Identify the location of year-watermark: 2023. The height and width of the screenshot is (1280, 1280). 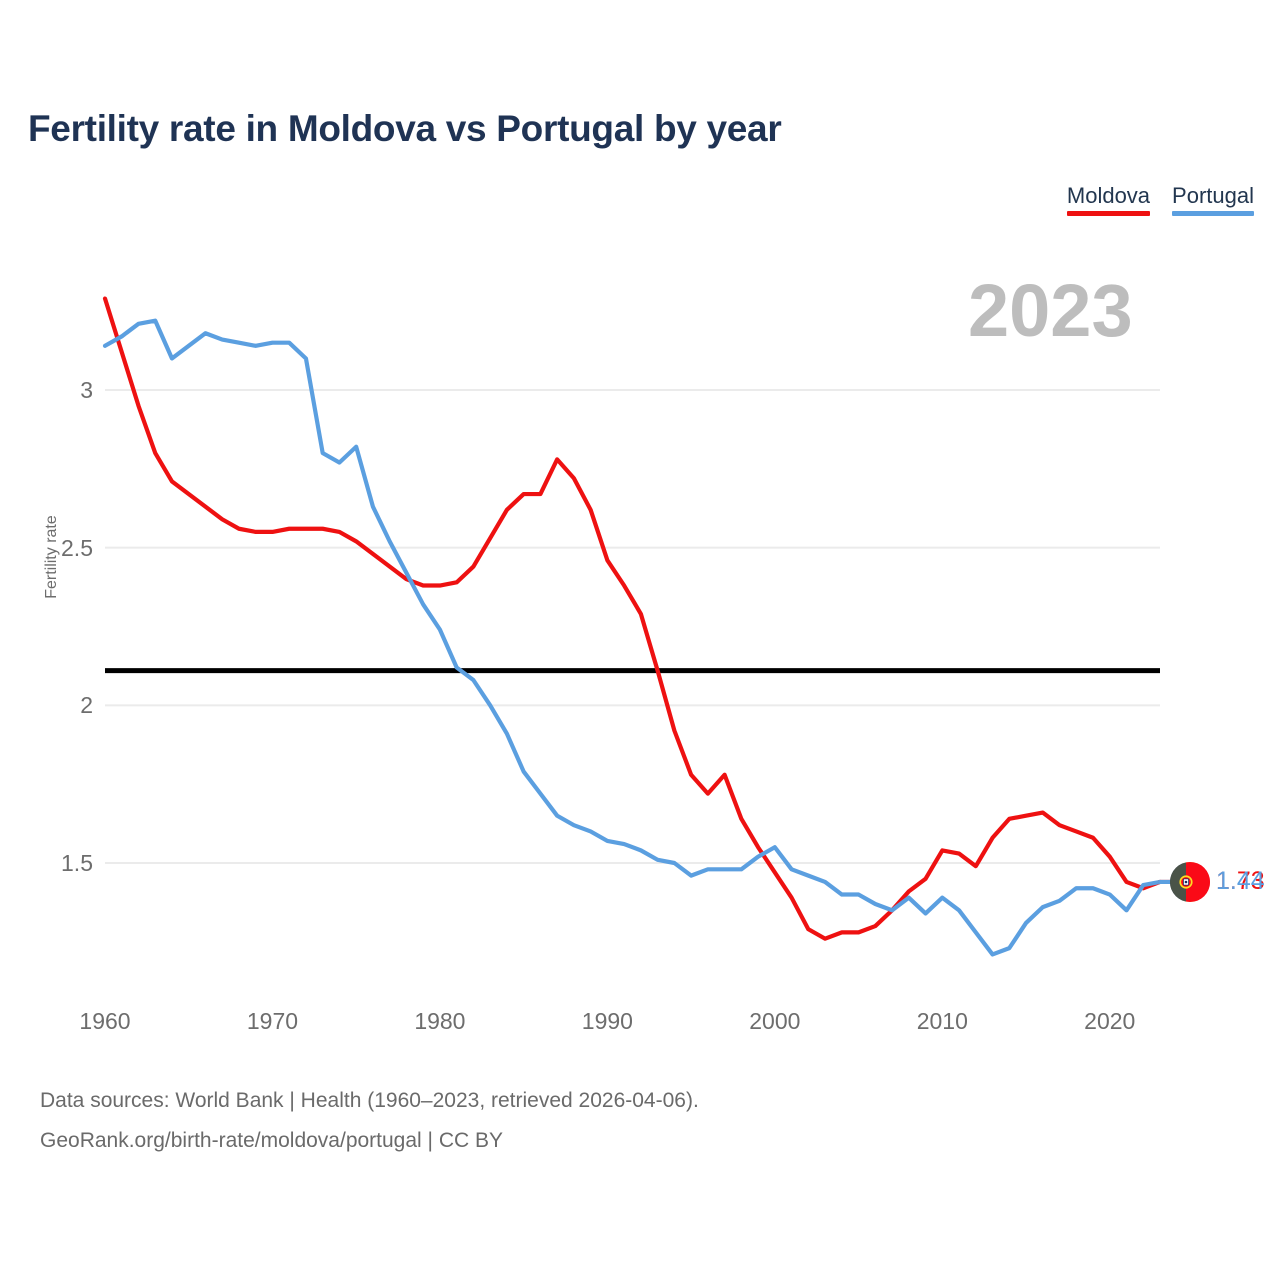
(1050, 310).